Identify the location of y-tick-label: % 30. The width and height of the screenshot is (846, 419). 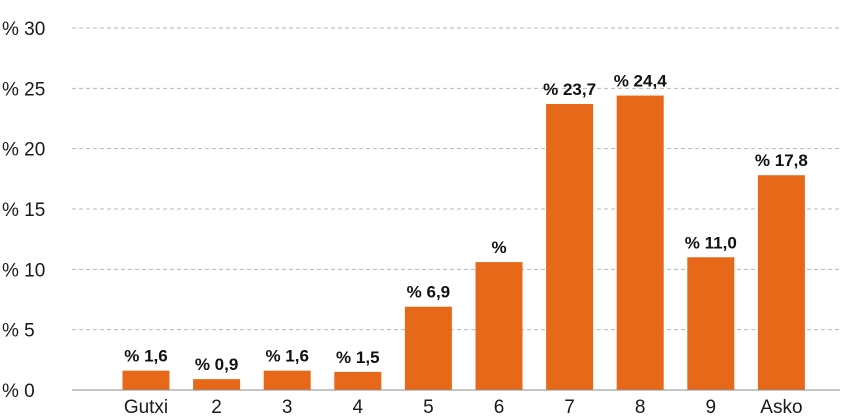
(23, 29).